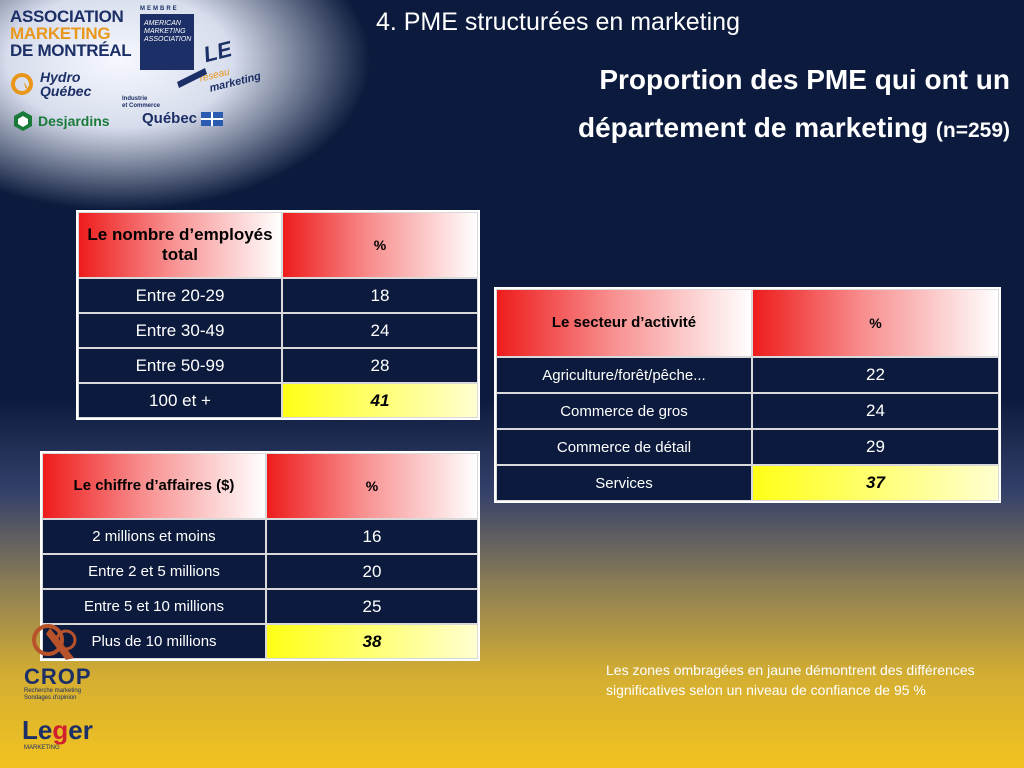 This screenshot has height=768, width=1024. I want to click on row-label: Entre 20-29, so click(180, 295).